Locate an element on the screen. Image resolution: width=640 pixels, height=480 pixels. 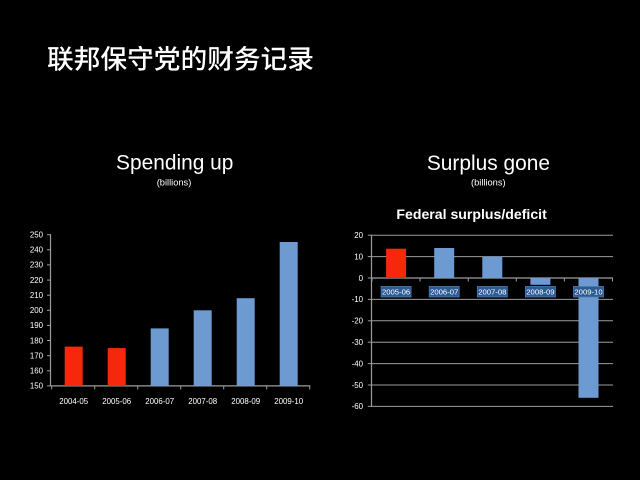
svg-text: -60 is located at coordinates (358, 406).